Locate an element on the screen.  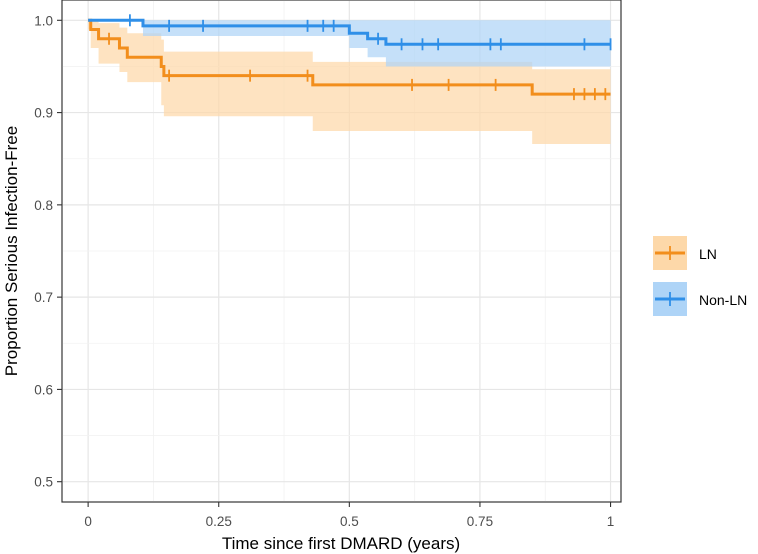
x-tick-label: 0.5 is located at coordinates (349, 521).